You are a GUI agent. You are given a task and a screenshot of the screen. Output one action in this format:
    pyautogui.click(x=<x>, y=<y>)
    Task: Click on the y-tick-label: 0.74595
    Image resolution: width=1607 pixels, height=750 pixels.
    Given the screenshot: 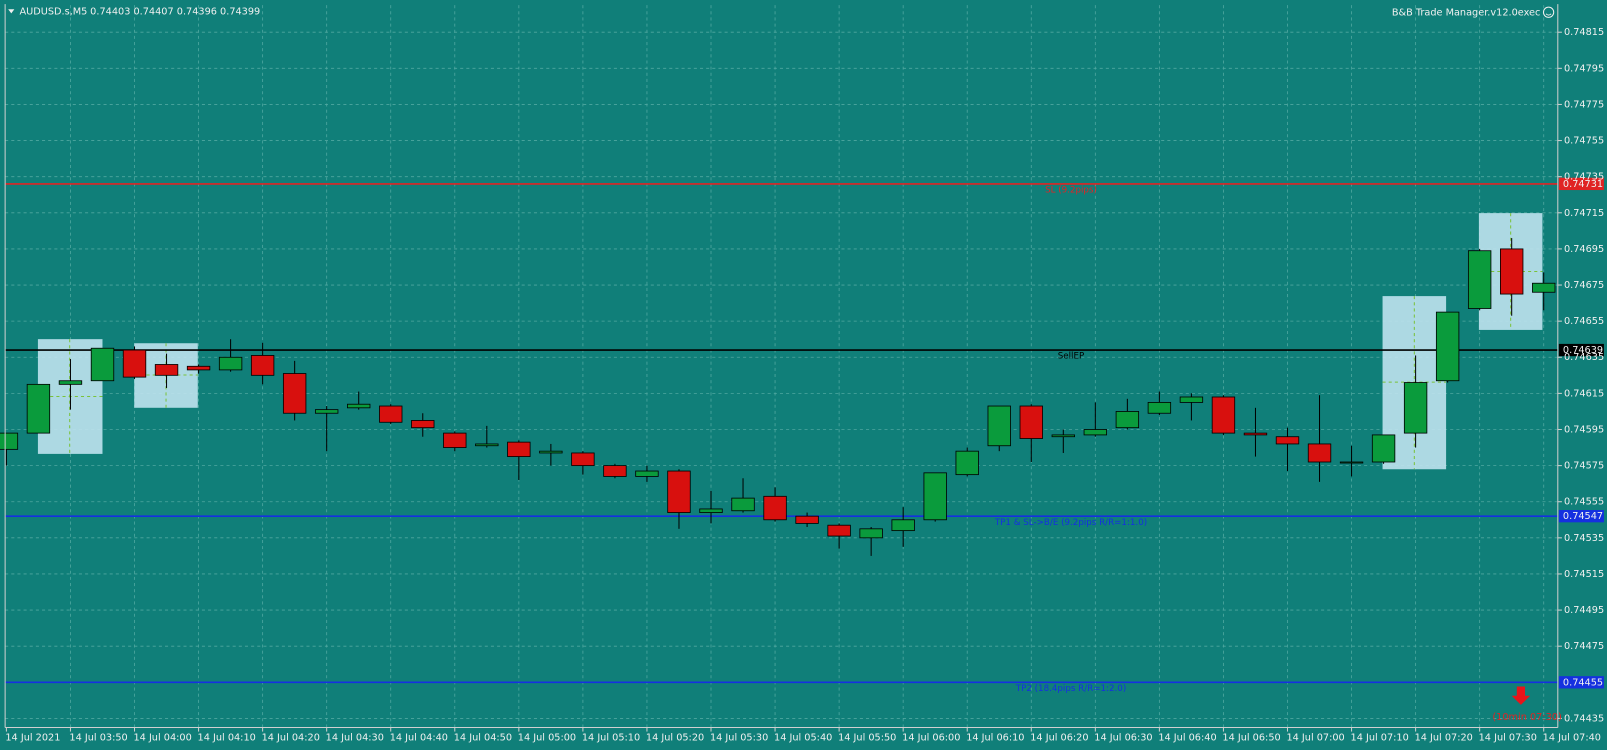 What is the action you would take?
    pyautogui.click(x=1584, y=429)
    